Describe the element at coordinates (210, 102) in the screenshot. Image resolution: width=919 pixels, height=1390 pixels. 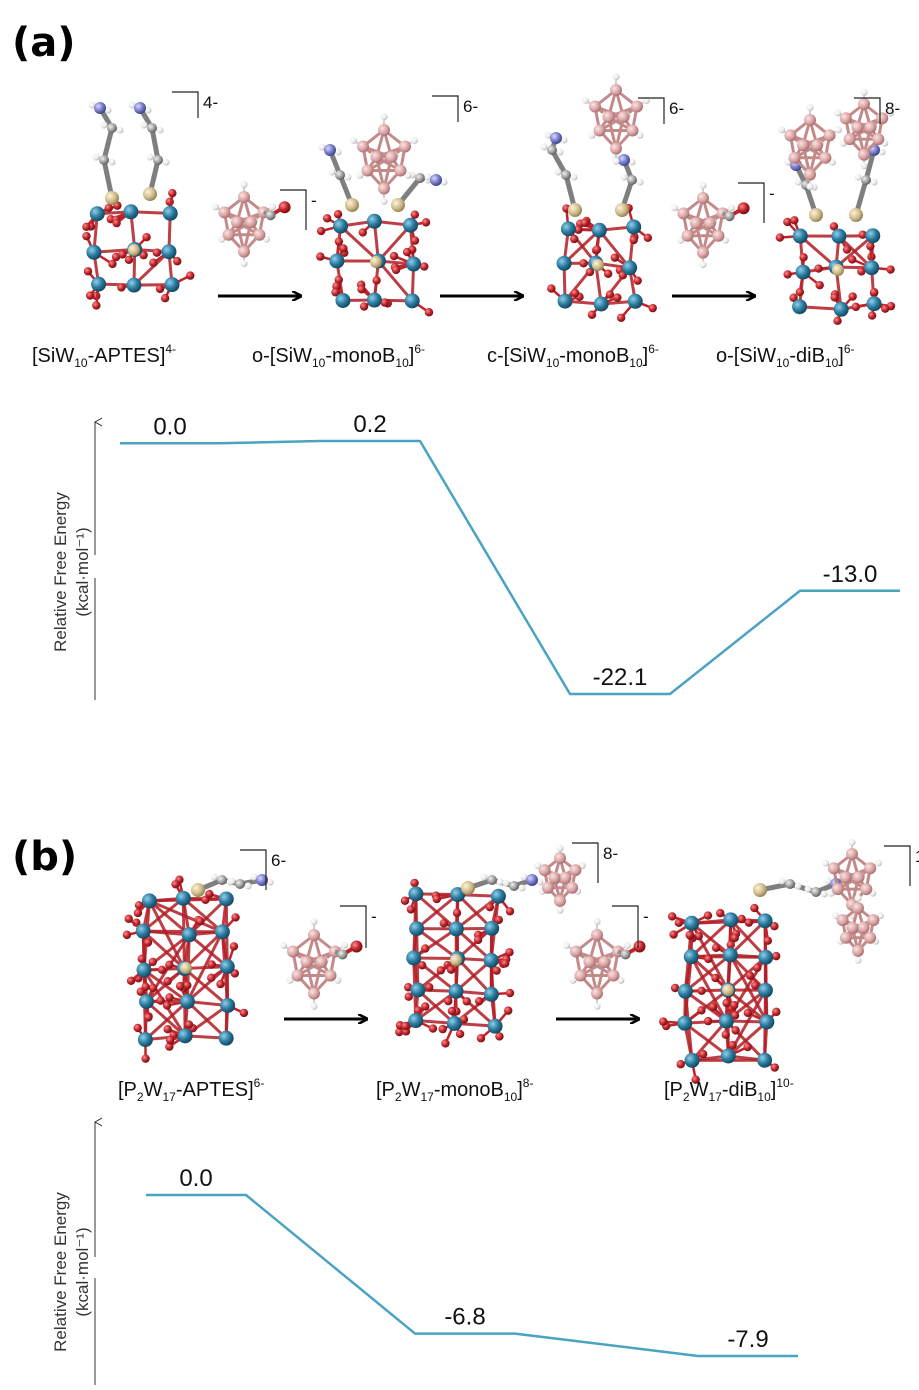
I see `charge-label-a1: 4-` at that location.